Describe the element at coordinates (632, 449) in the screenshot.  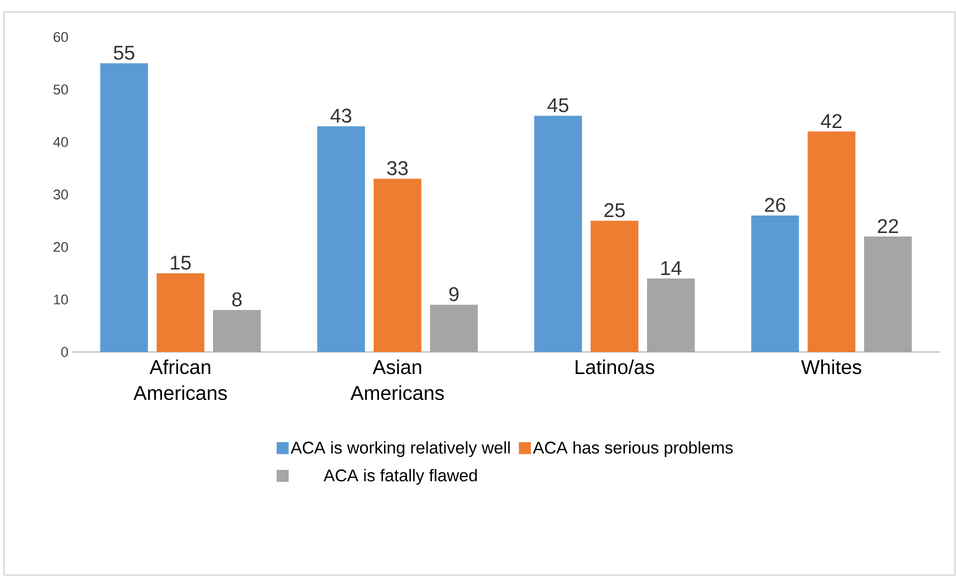
I see `legend-label: ACA has serious problems` at that location.